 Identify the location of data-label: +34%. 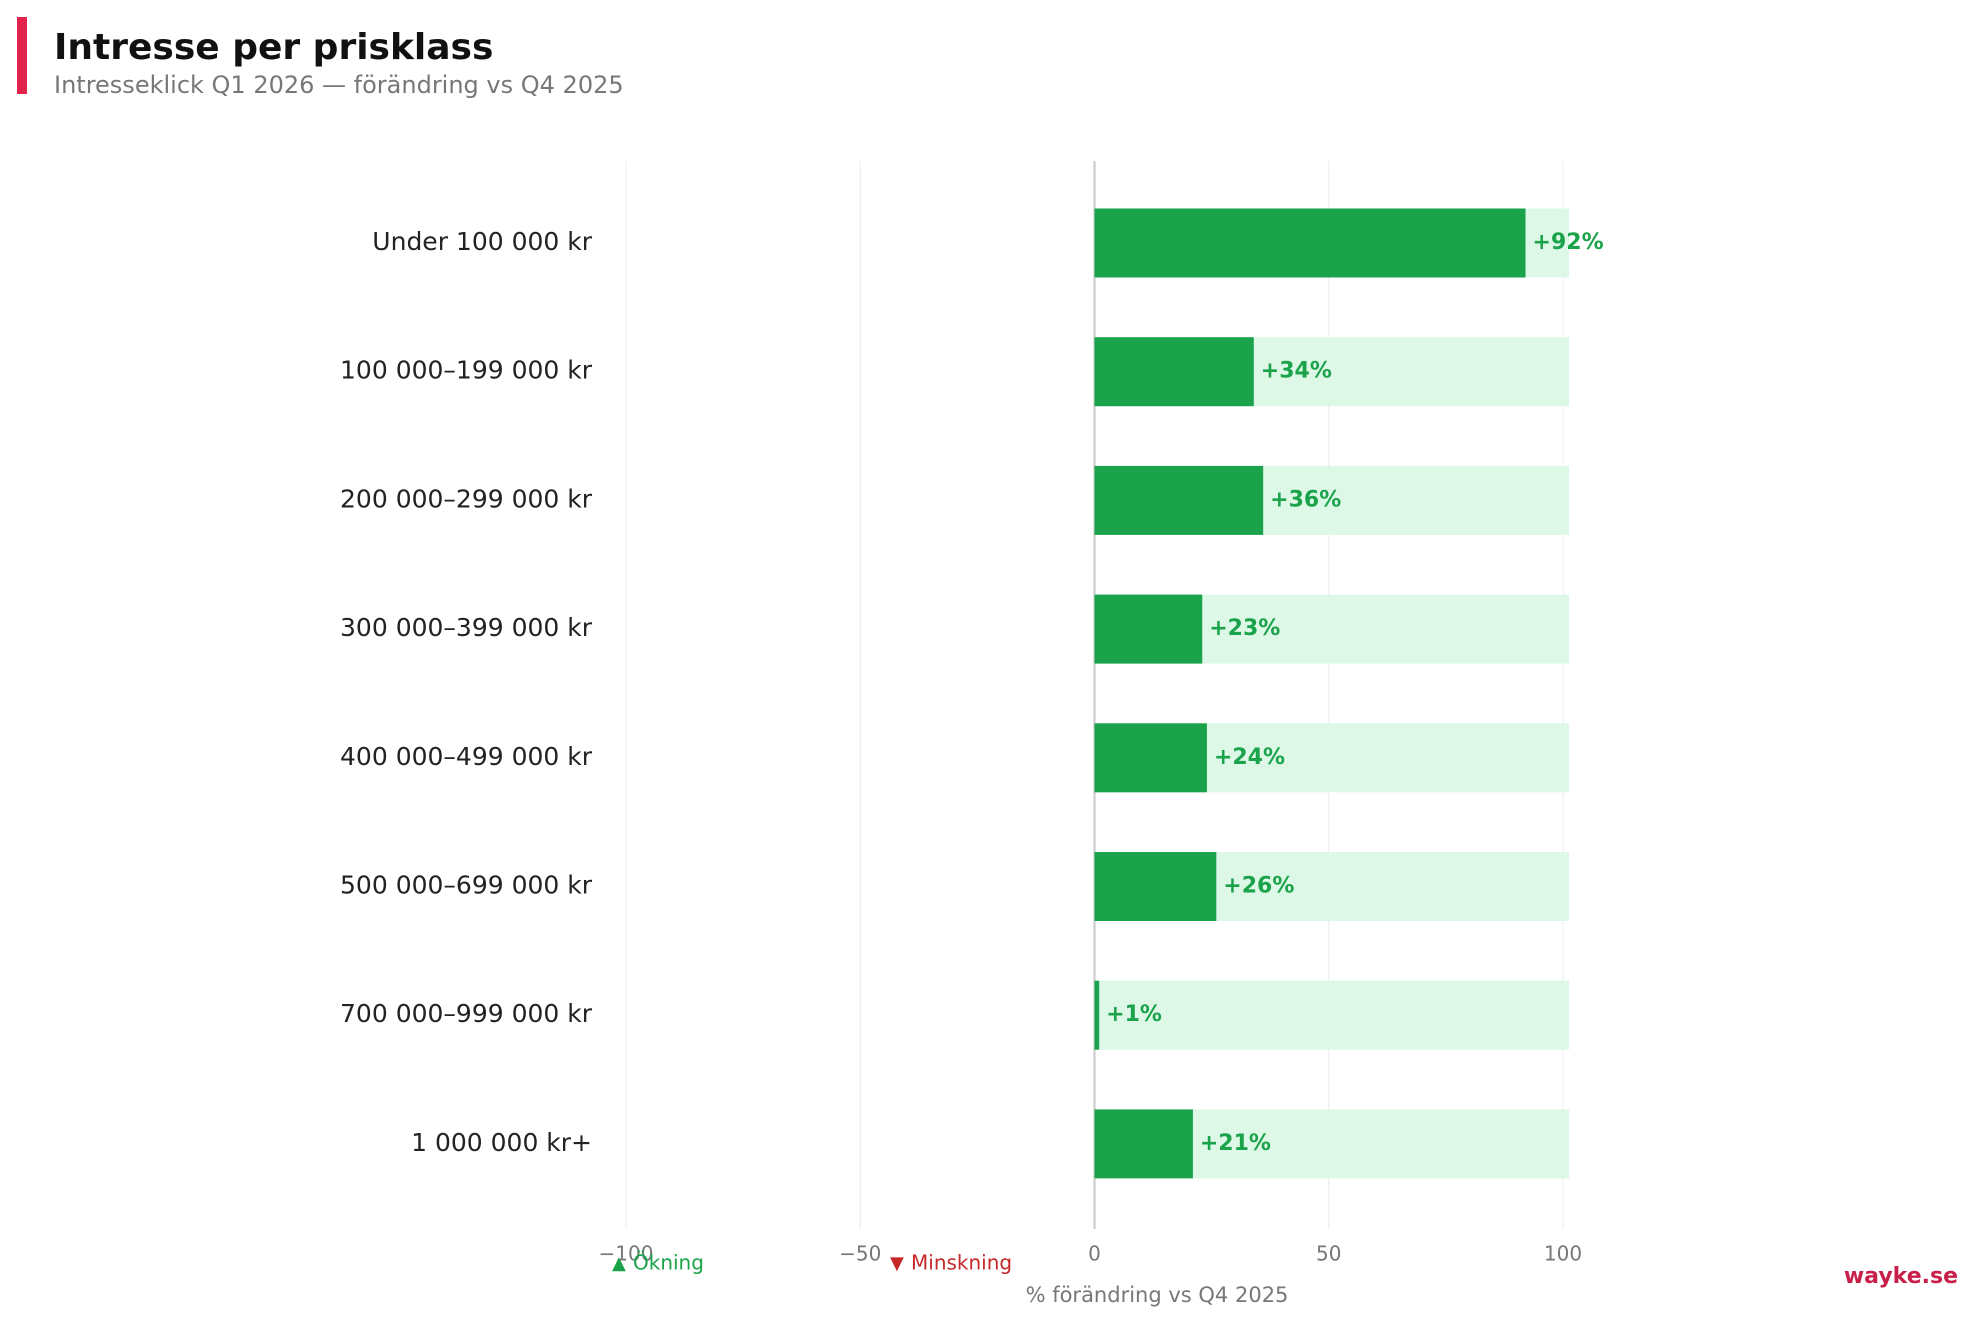
(1296, 371).